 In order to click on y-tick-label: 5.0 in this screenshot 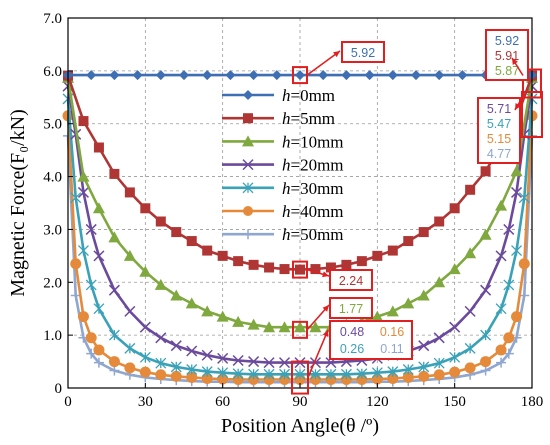, I will do `click(52, 125)`.